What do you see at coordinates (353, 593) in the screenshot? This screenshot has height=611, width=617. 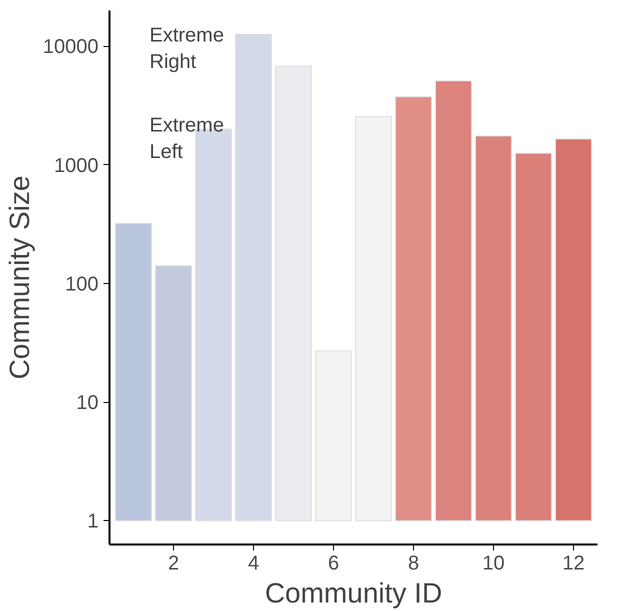 I see `x-axis-title: Community ID` at bounding box center [353, 593].